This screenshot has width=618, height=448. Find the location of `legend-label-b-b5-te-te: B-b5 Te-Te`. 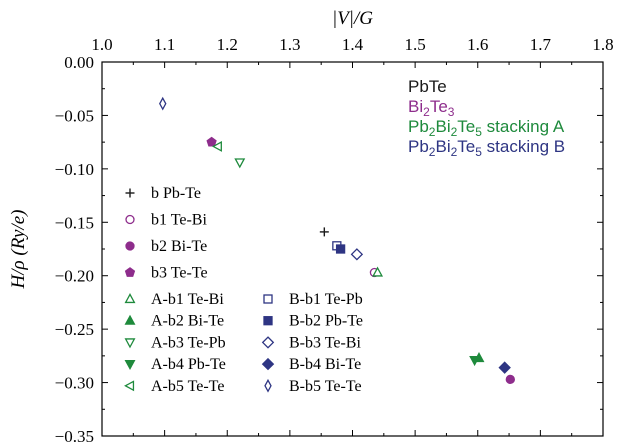

legend-label-b-b5-te-te: B-b5 Te-Te is located at coordinates (325, 386).